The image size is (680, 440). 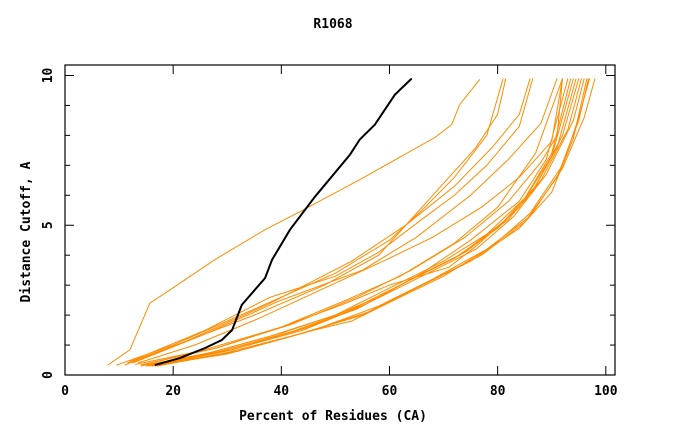 What do you see at coordinates (281, 391) in the screenshot?
I see `x-tick-label: 40` at bounding box center [281, 391].